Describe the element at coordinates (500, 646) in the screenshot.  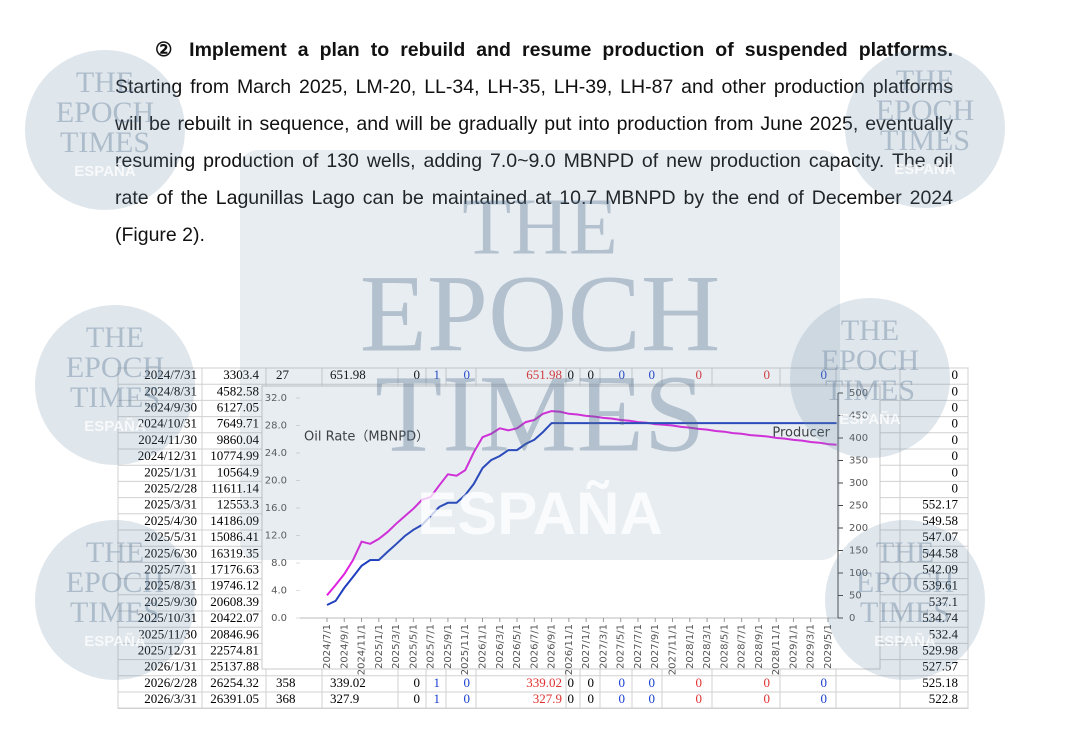
I see `x-tick-label: 2026/3/1` at that location.